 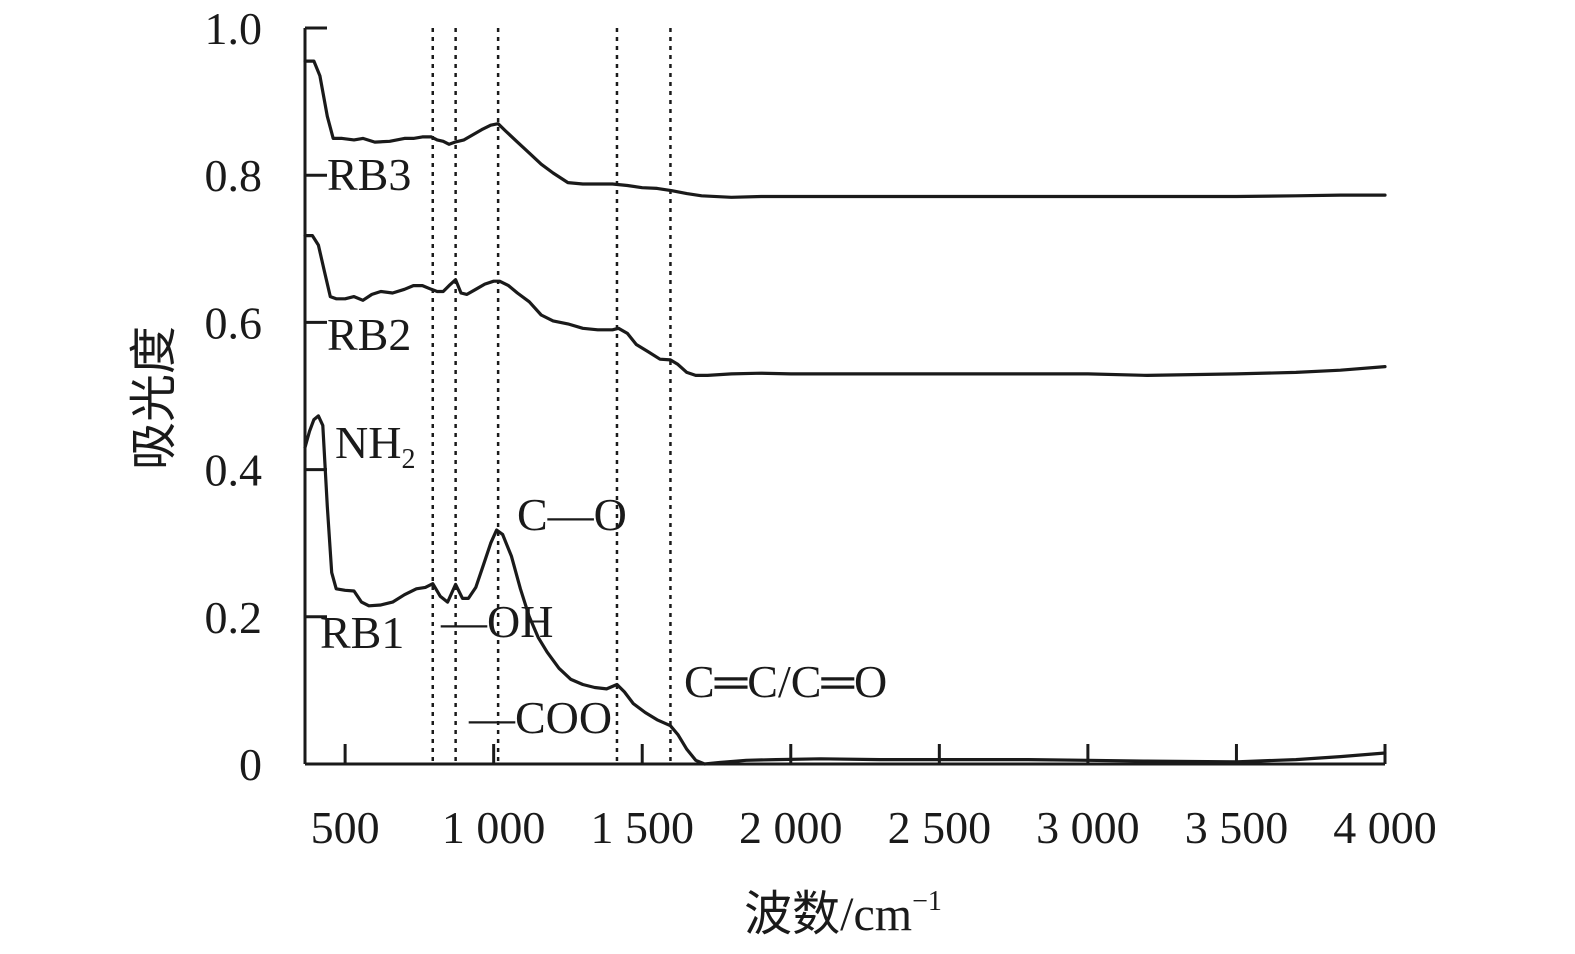 I want to click on x-ticks: 500 1 000 1 500 2 000 2 500 3 000 3 500 4 000, so click(x=874, y=798).